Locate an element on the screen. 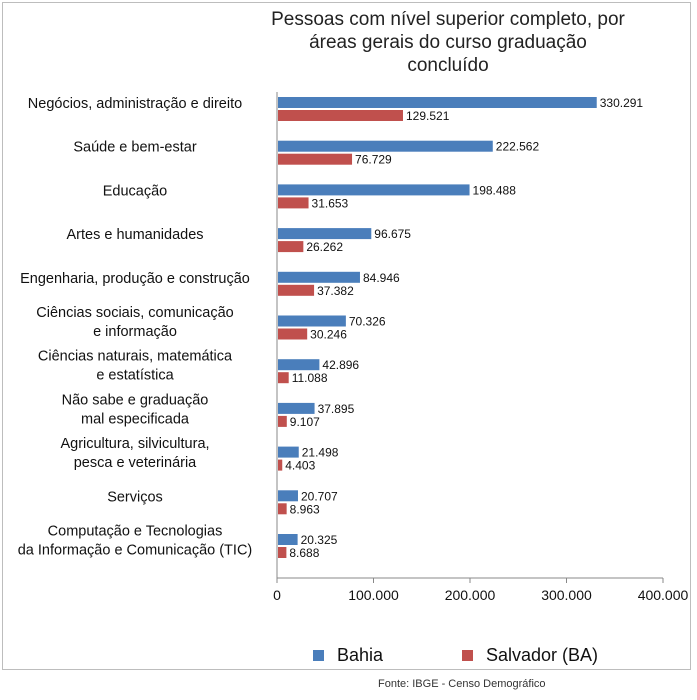 This screenshot has height=700, width=697. data-label-salvador: 30.246 is located at coordinates (328, 335).